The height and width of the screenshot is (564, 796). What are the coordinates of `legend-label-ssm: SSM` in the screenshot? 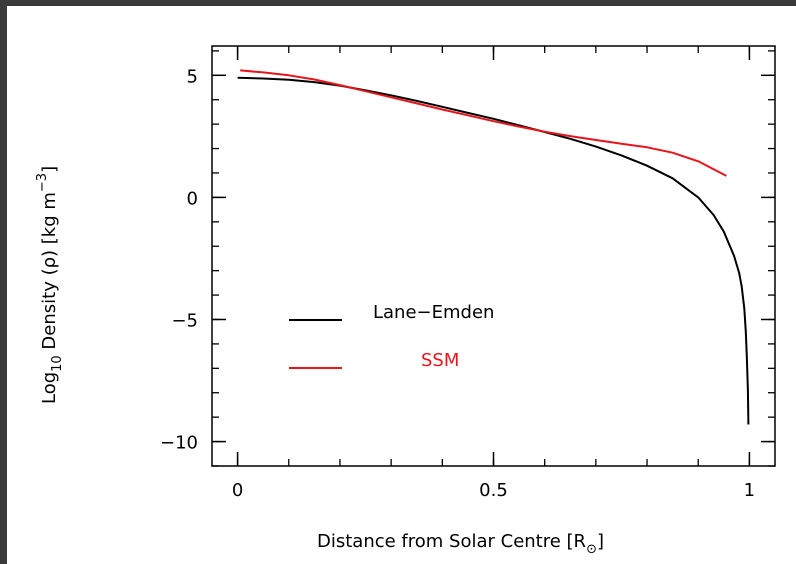 It's located at (440, 360).